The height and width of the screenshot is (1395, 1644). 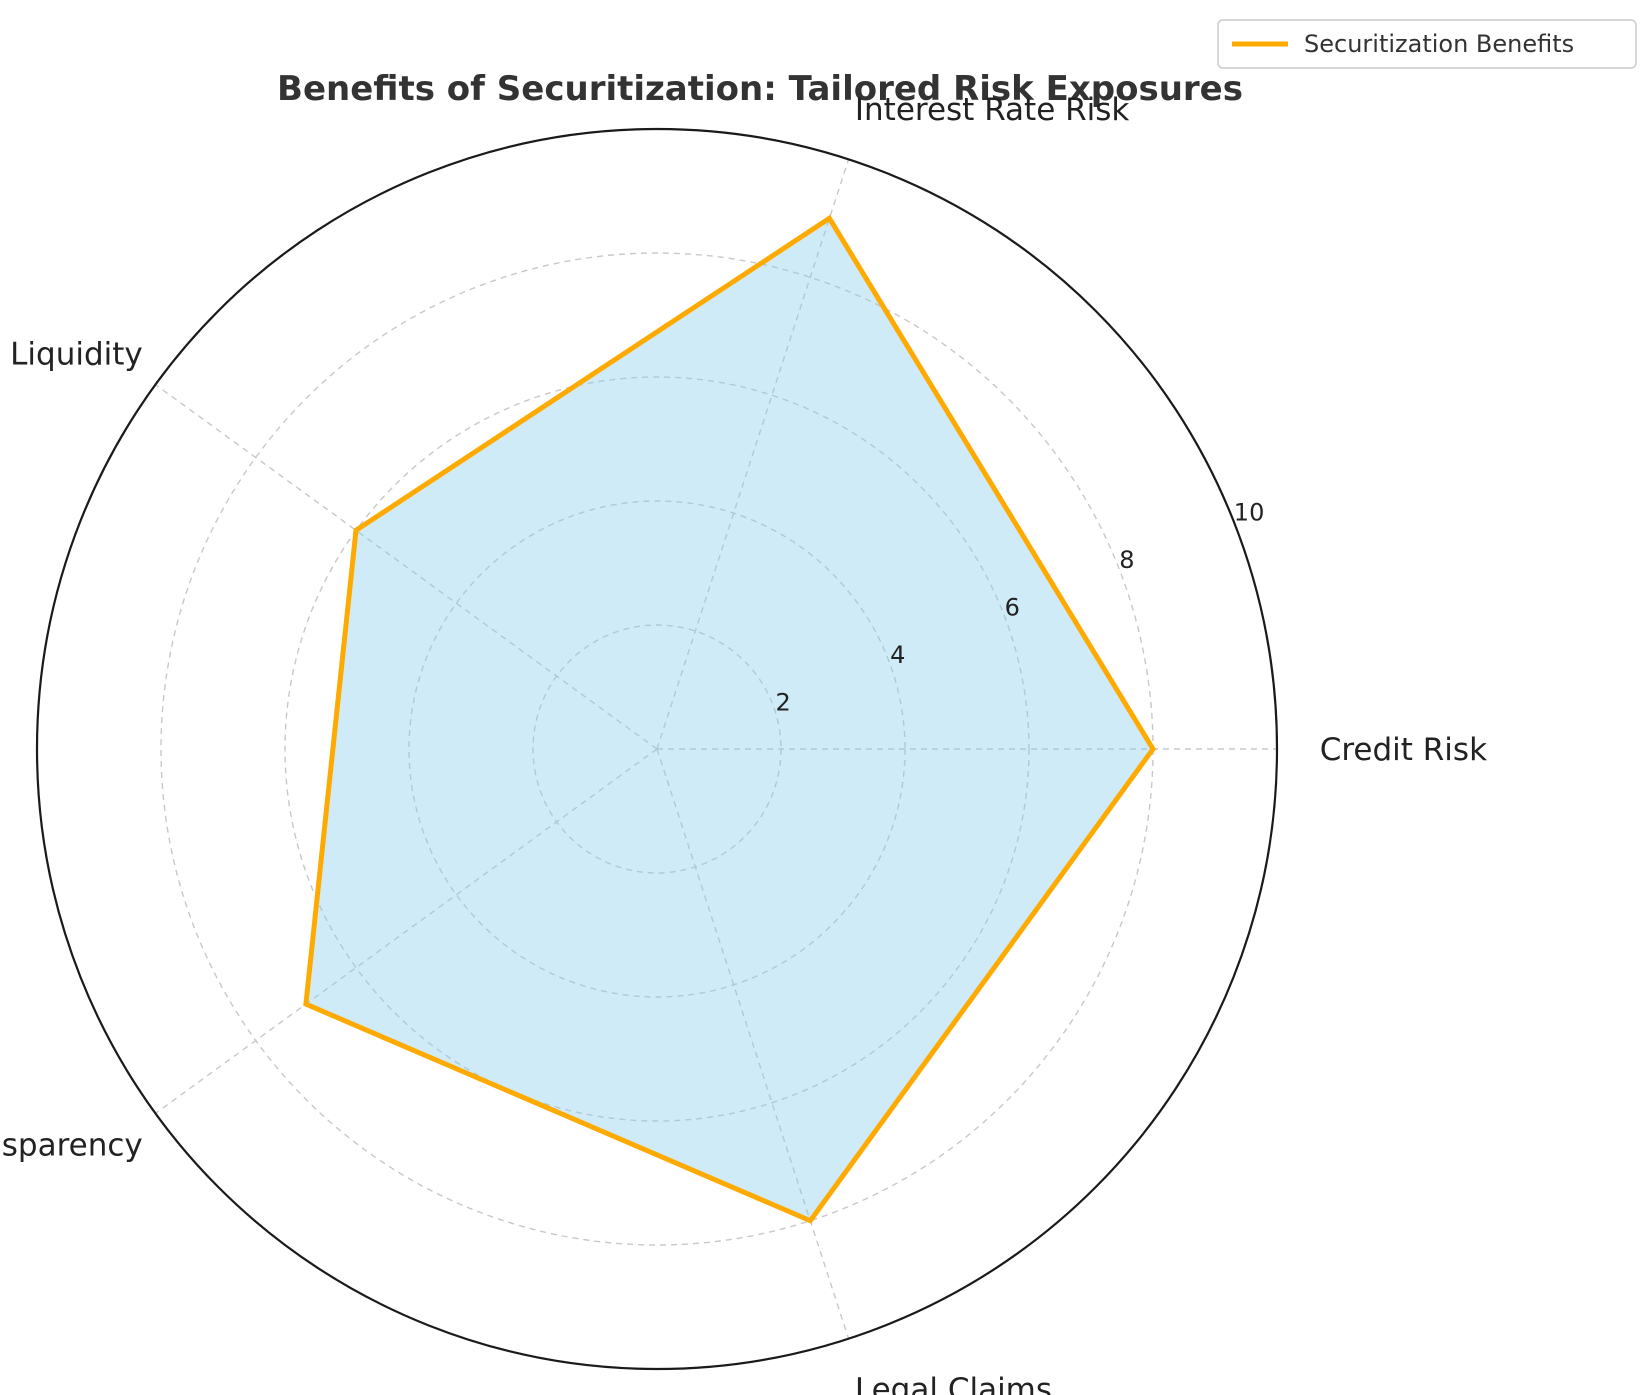 I want to click on radial-tick-labels: 2 4 6 8 10, so click(x=1020, y=608).